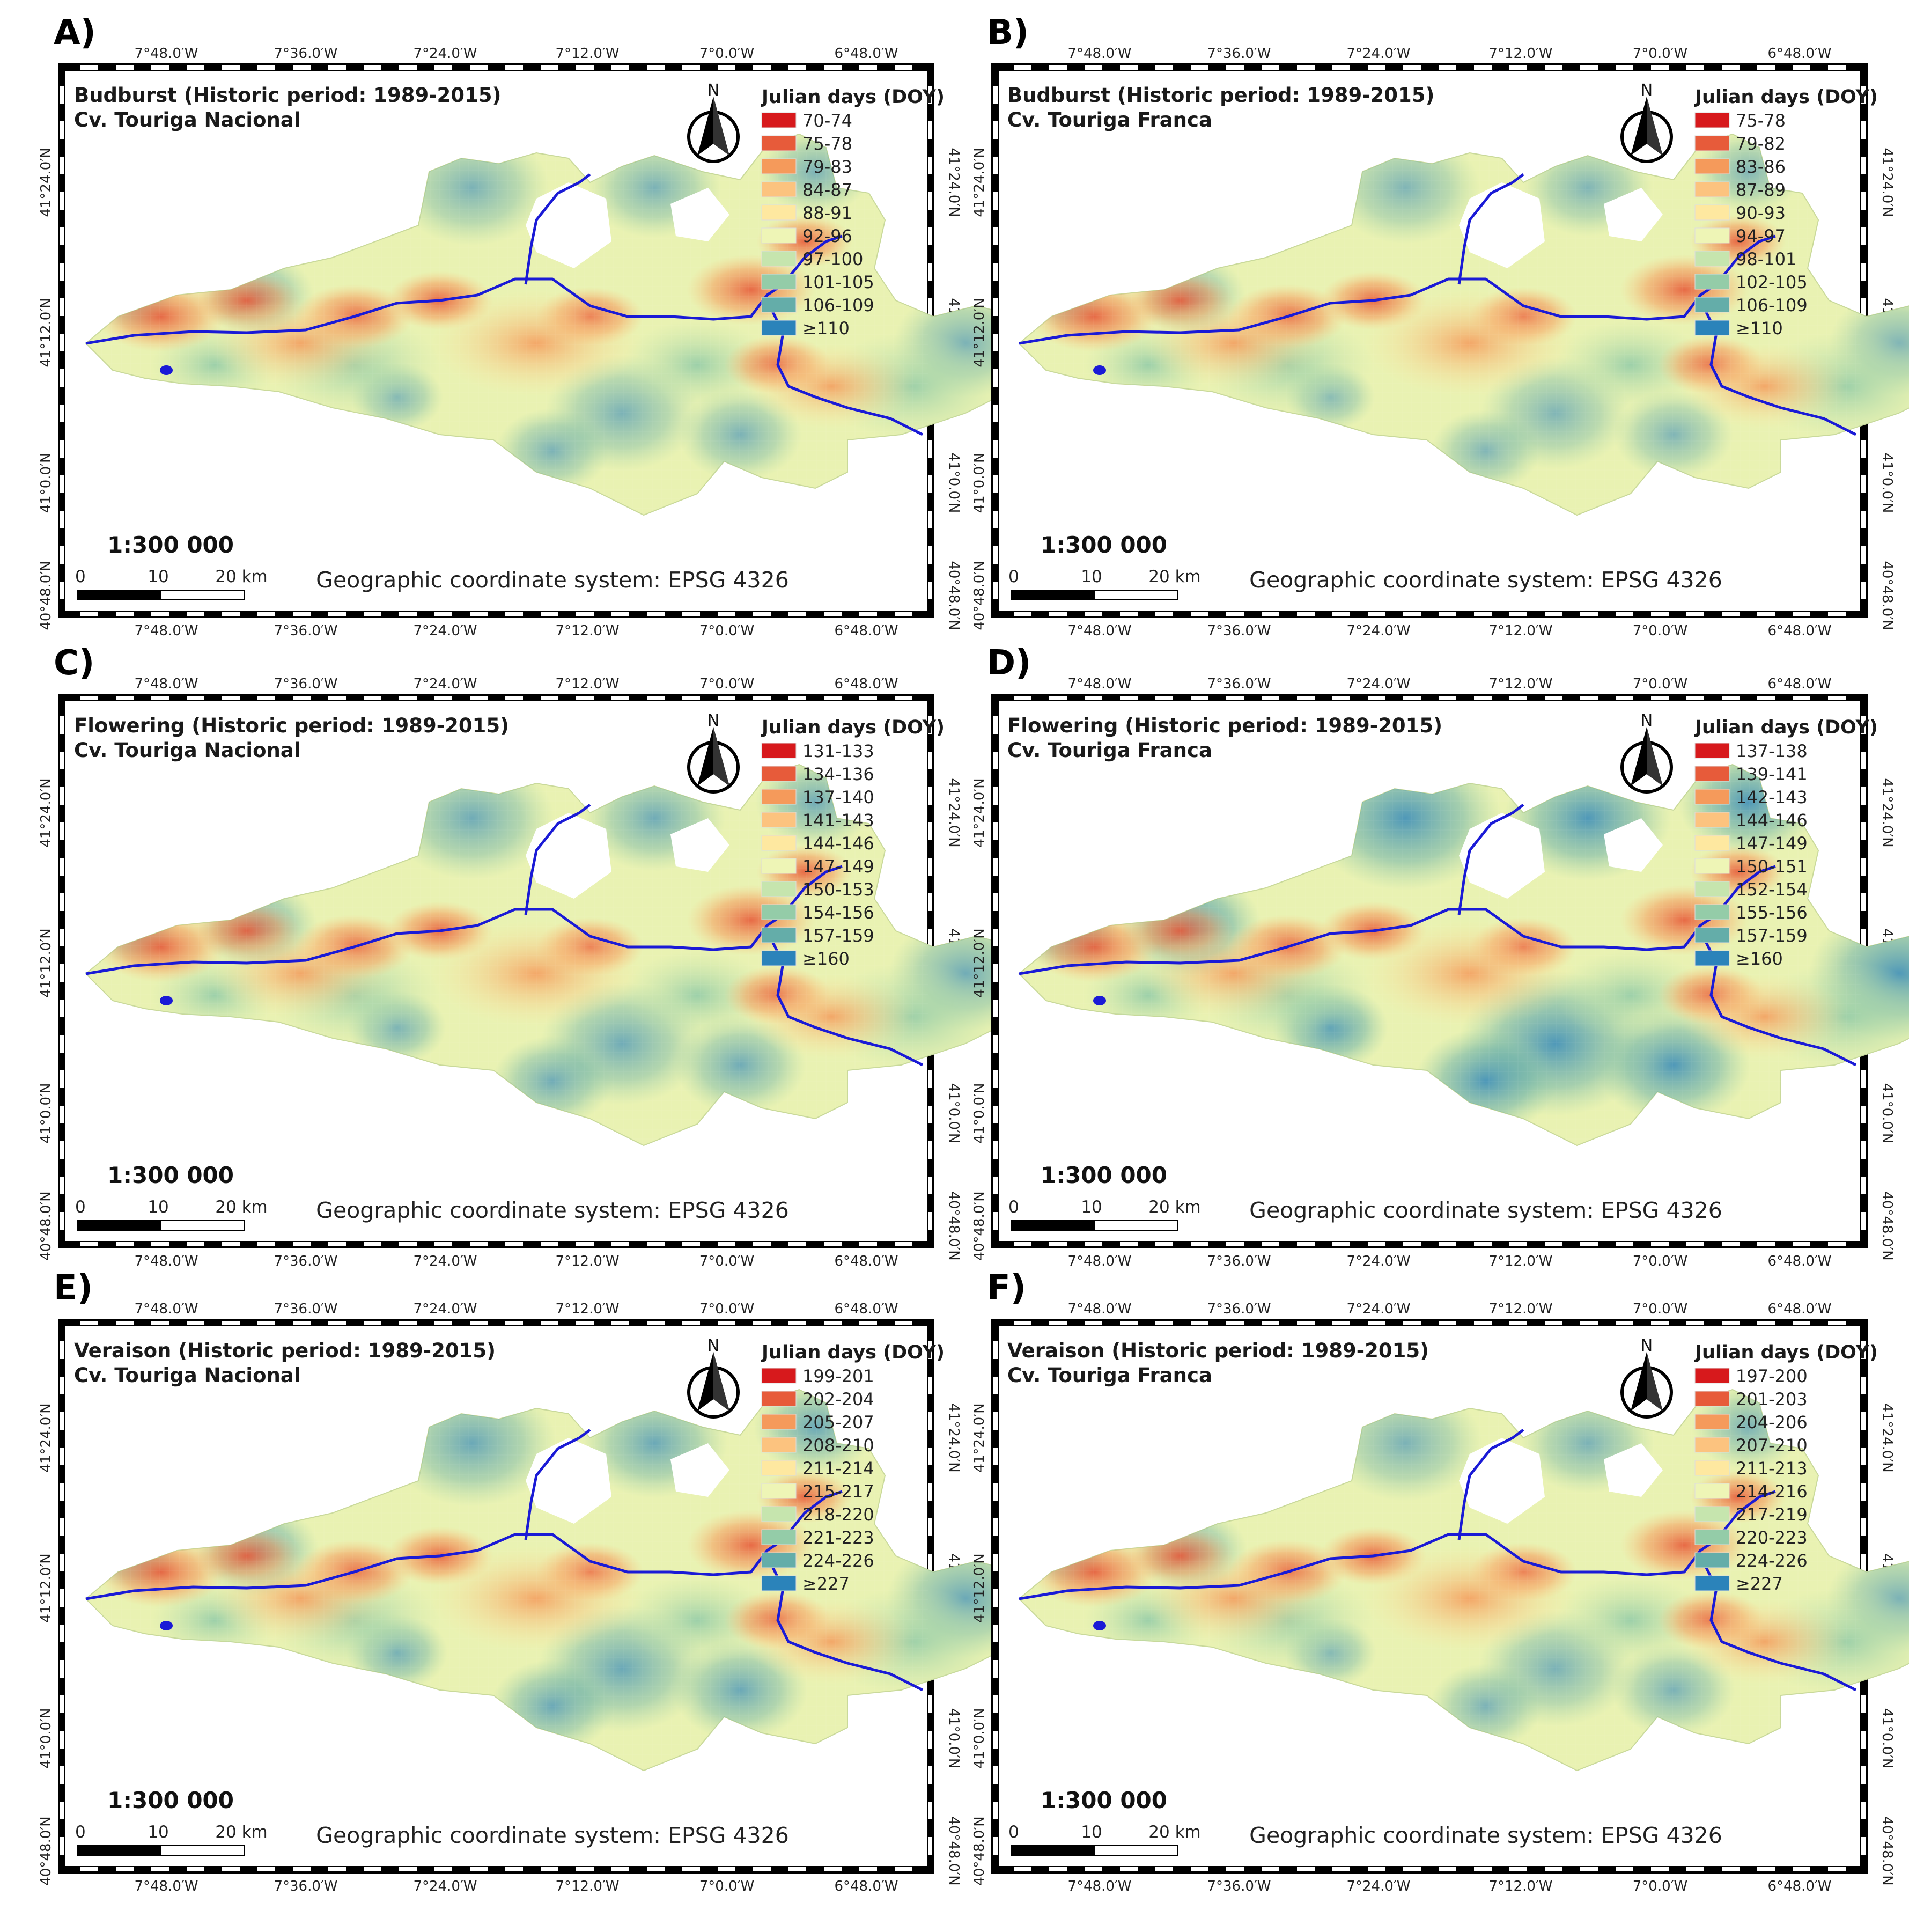  I want to click on panel-letter: C), so click(74, 663).